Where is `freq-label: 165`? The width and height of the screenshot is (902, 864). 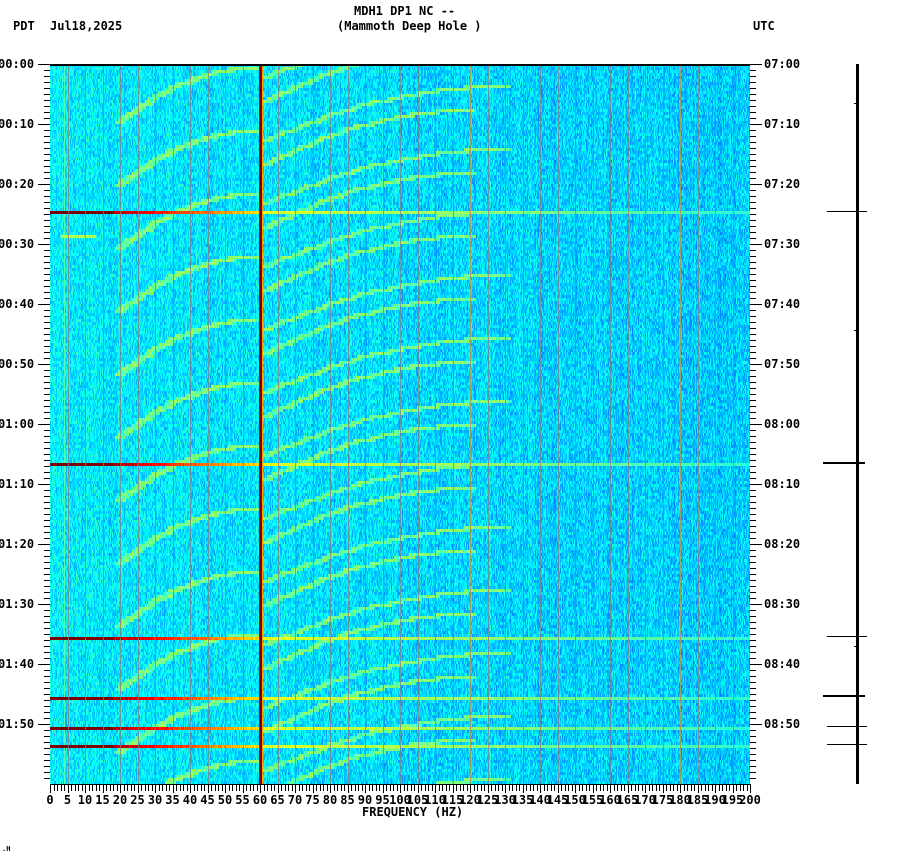 freq-label: 165 is located at coordinates (627, 800).